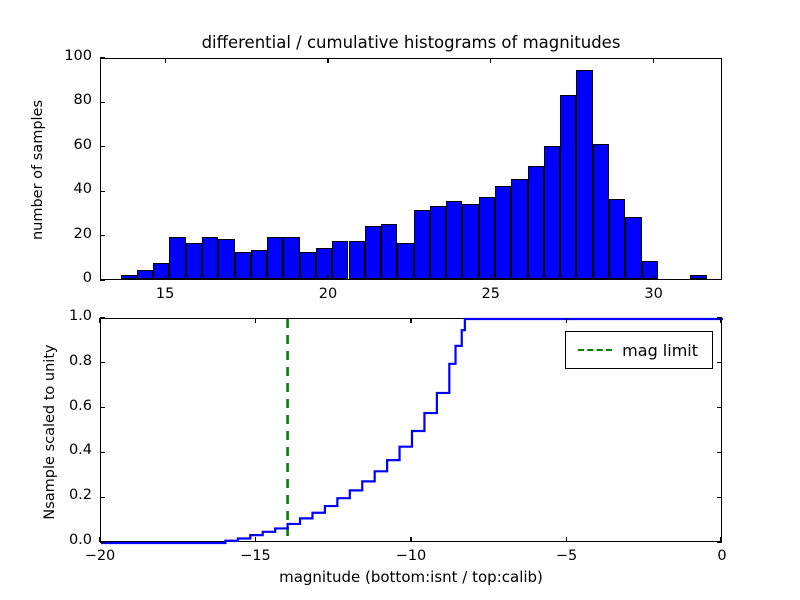 The width and height of the screenshot is (800, 600). What do you see at coordinates (411, 577) in the screenshot?
I see `xaxis-label: magnitude (bottom:isnt / top:calib)` at bounding box center [411, 577].